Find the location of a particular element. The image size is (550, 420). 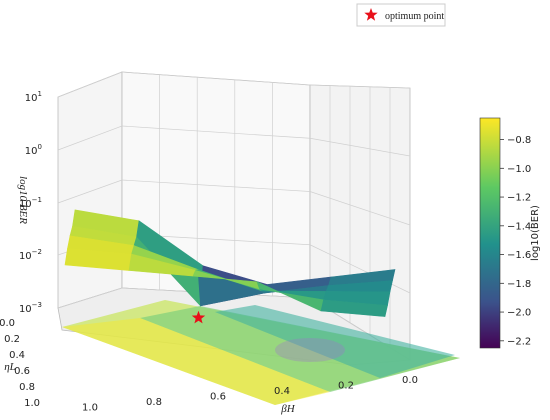

y-axis-label: ηL is located at coordinates (10, 367).